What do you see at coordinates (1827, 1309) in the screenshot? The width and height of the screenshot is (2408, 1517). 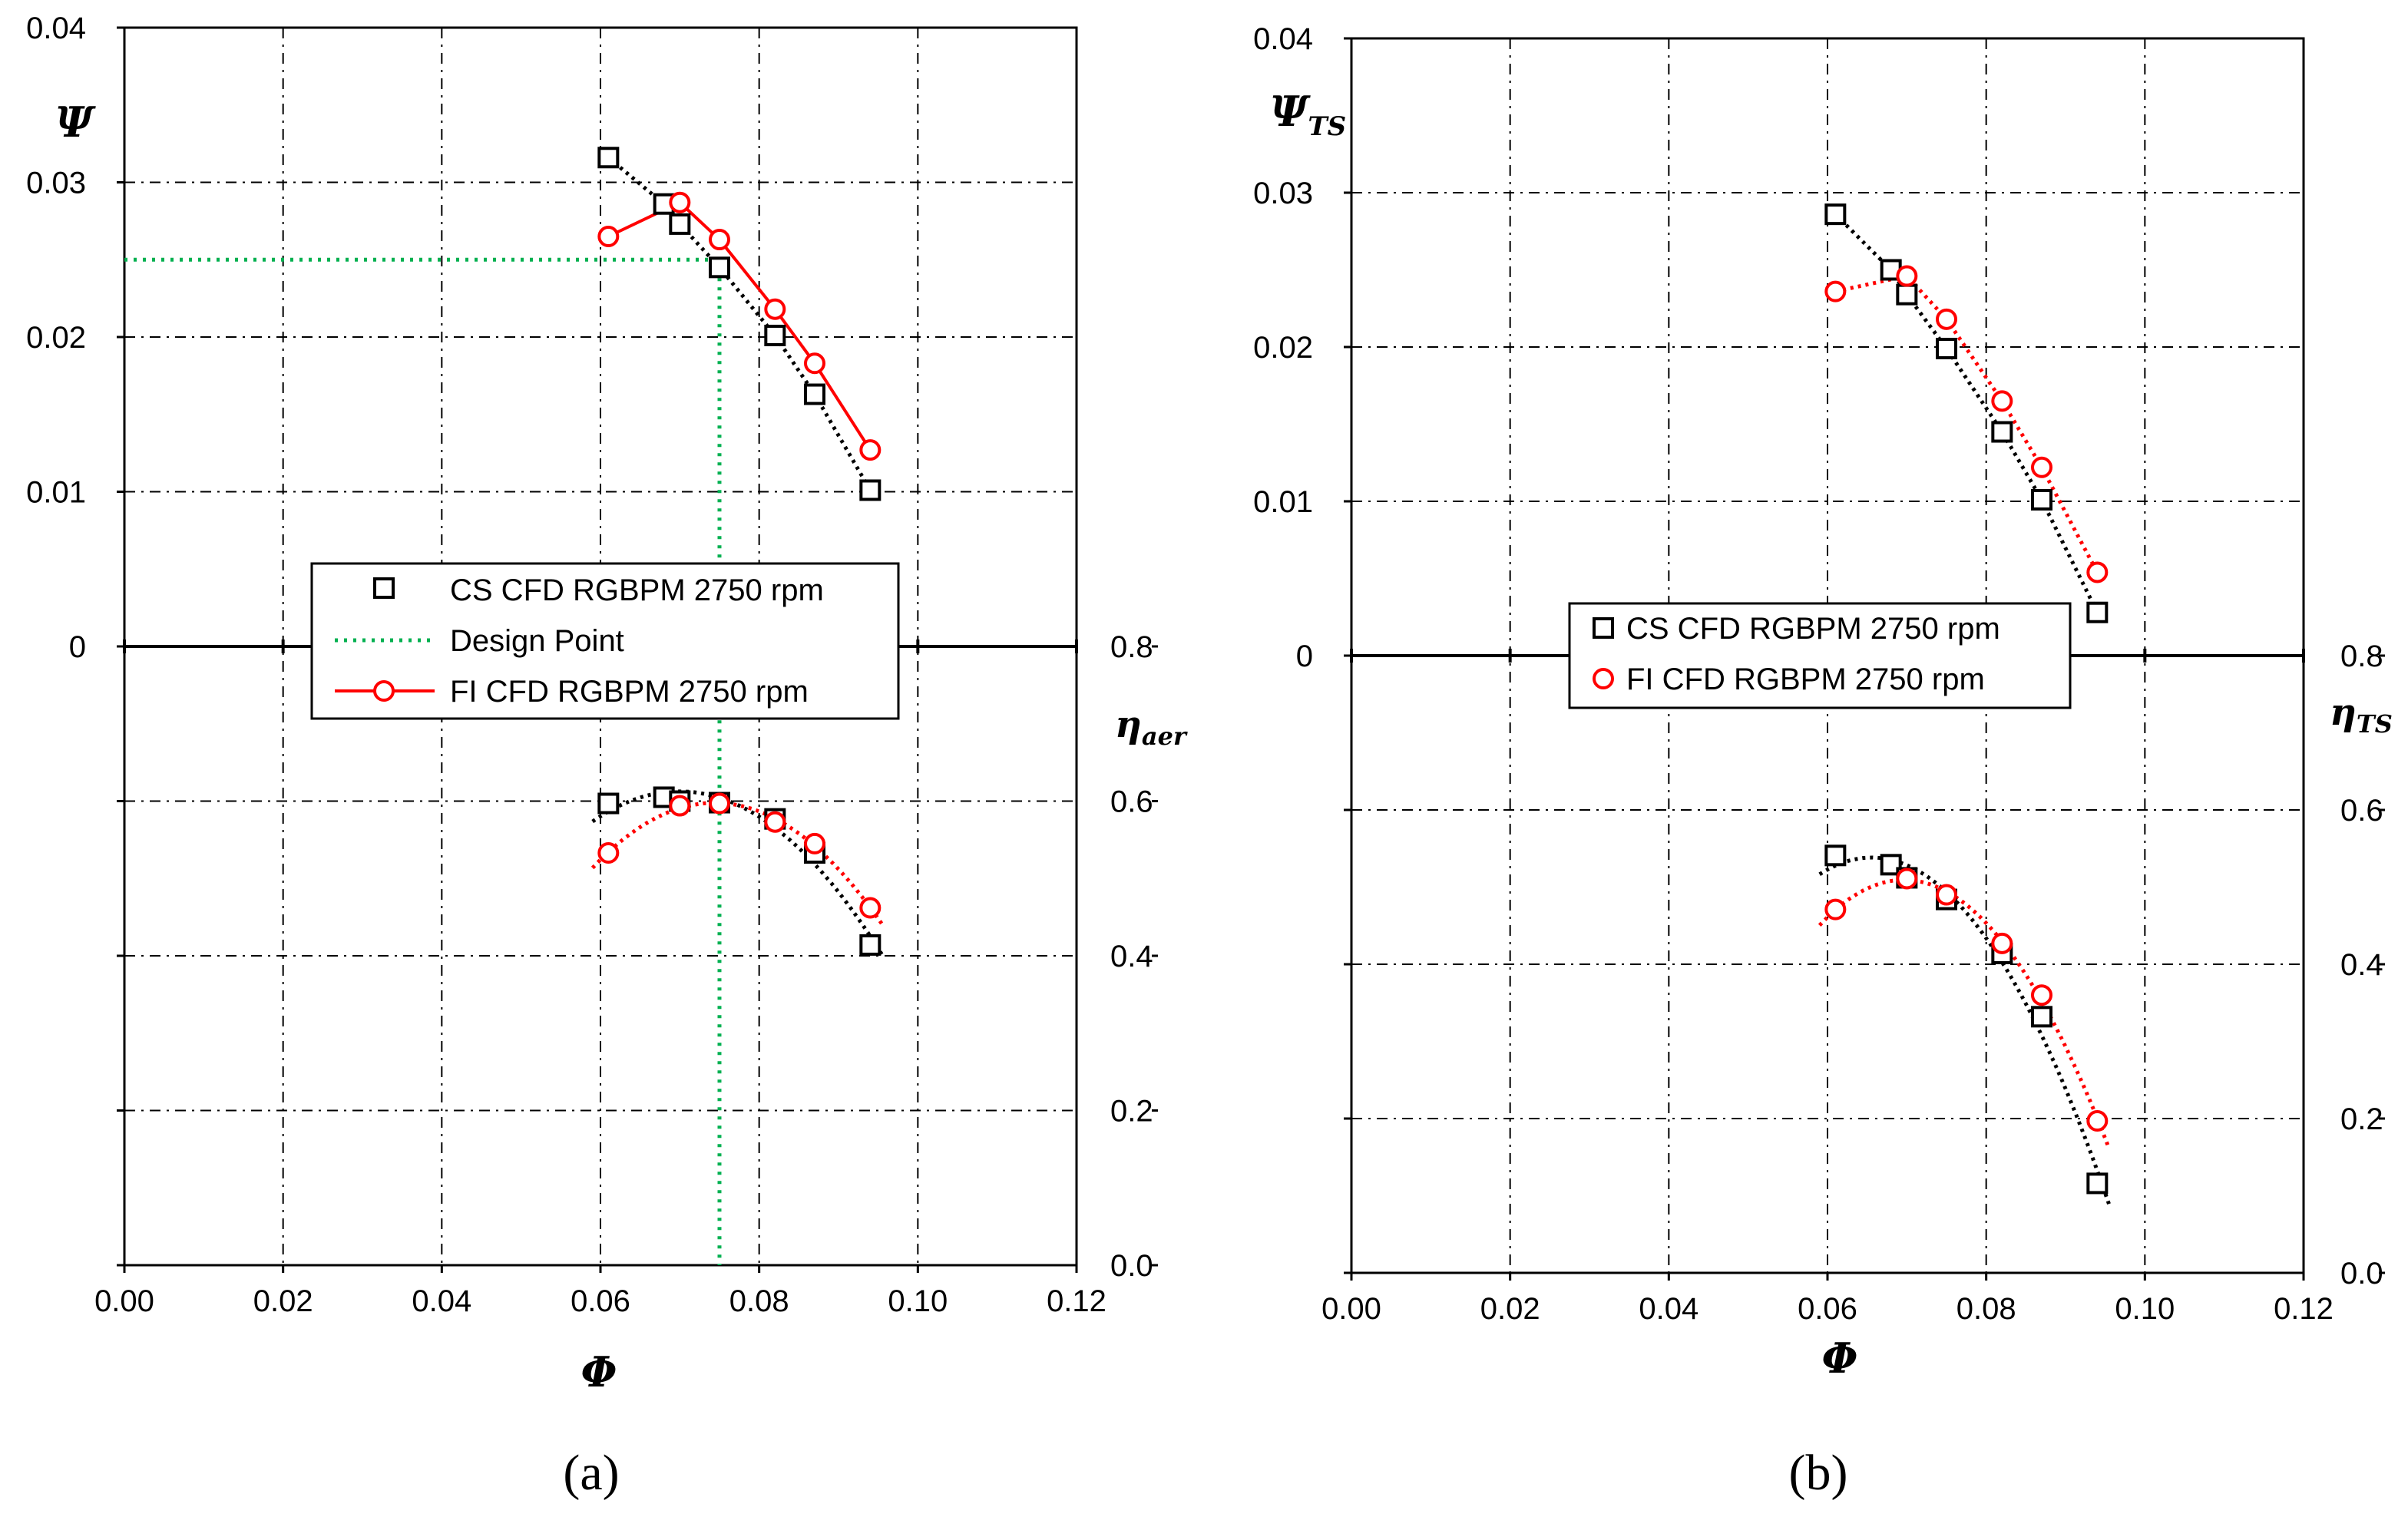 I see `x-tick-label: 0.06` at bounding box center [1827, 1309].